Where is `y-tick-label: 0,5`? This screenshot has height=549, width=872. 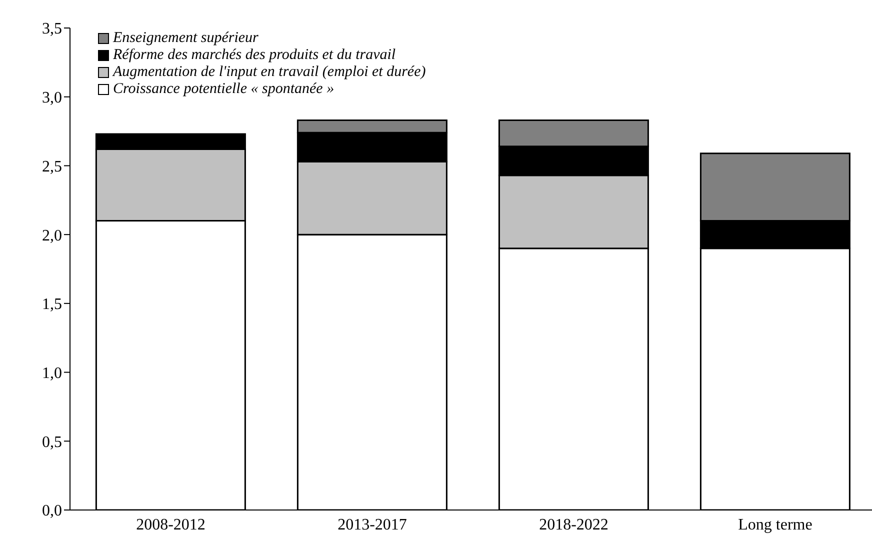
y-tick-label: 0,5 is located at coordinates (52, 442).